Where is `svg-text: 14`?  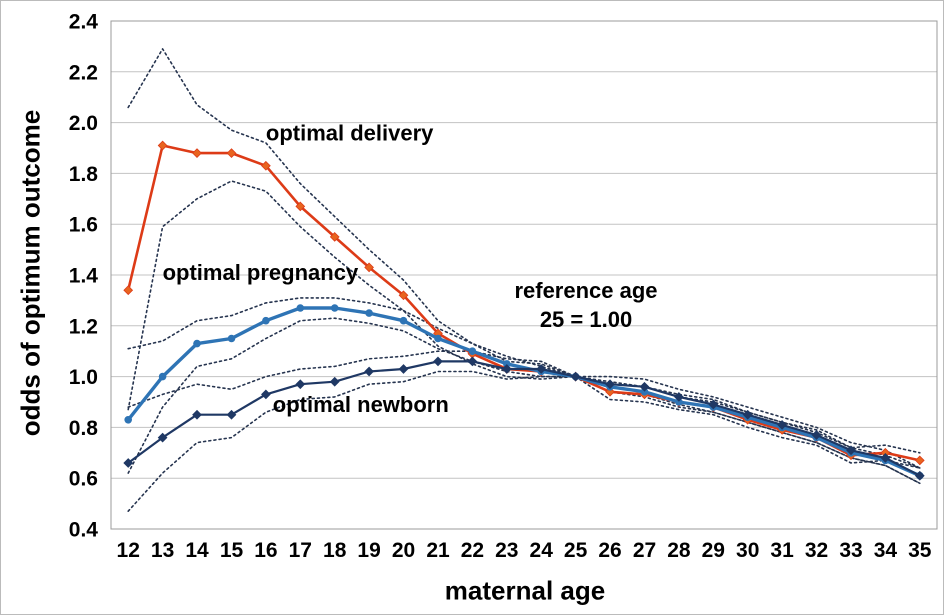
svg-text: 14 is located at coordinates (197, 550).